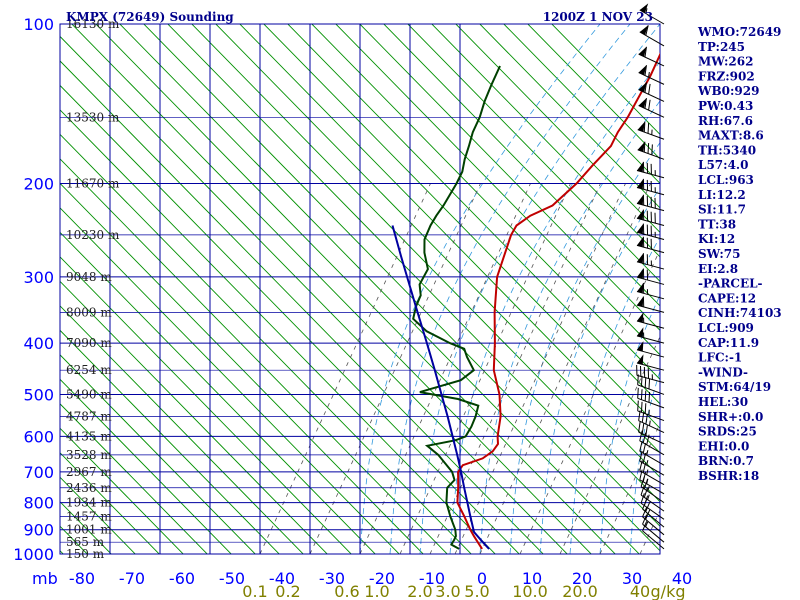  Describe the element at coordinates (38, 184) in the screenshot. I see `pressure-tick-200: 200` at that location.